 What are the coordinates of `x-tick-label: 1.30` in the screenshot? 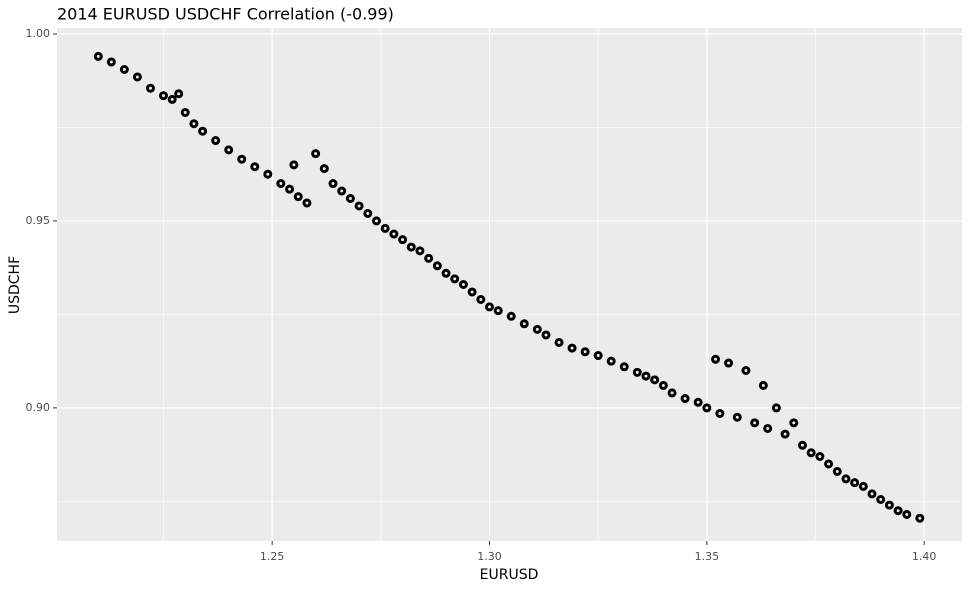 It's located at (489, 556).